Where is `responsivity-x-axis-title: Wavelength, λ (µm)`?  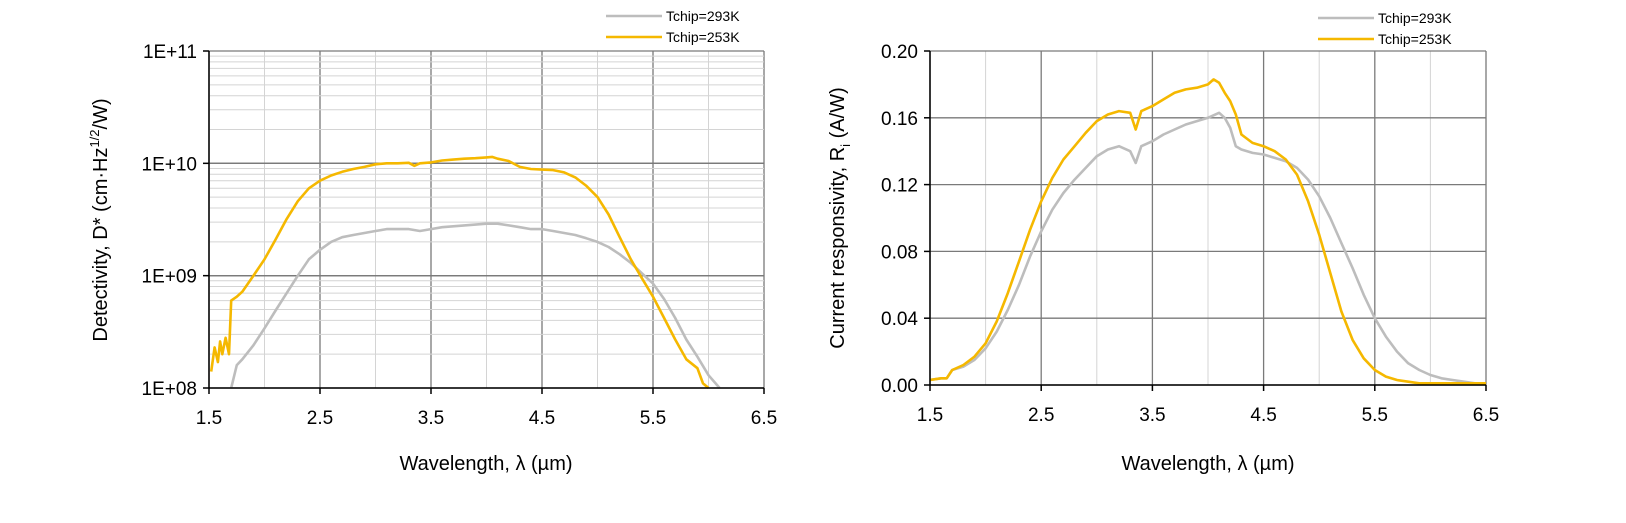 responsivity-x-axis-title: Wavelength, λ (µm) is located at coordinates (1207, 464).